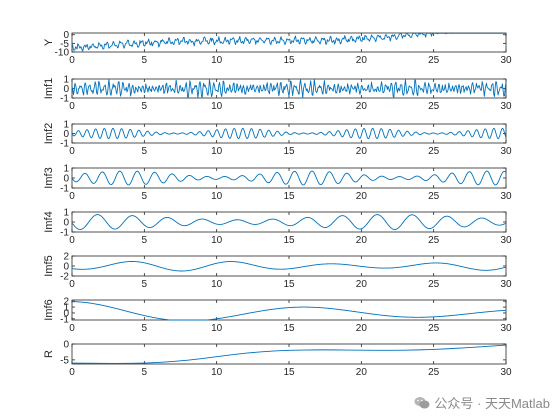  What do you see at coordinates (289, 133) in the screenshot?
I see `series-line-imf2` at bounding box center [289, 133].